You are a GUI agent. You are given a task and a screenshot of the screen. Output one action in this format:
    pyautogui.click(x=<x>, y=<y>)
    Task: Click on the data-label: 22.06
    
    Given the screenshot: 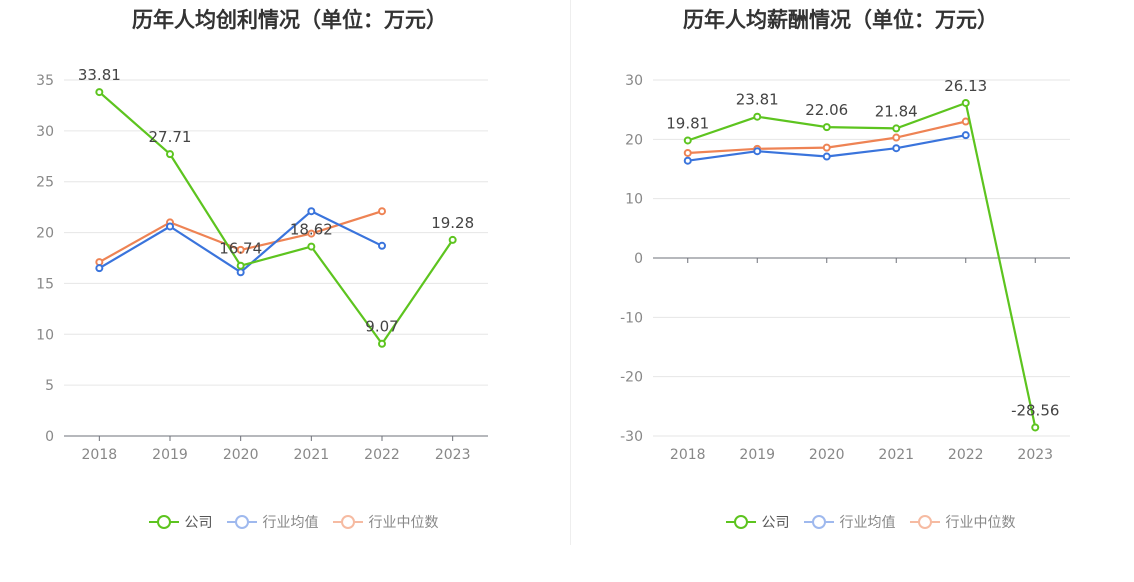 What is the action you would take?
    pyautogui.click(x=826, y=110)
    